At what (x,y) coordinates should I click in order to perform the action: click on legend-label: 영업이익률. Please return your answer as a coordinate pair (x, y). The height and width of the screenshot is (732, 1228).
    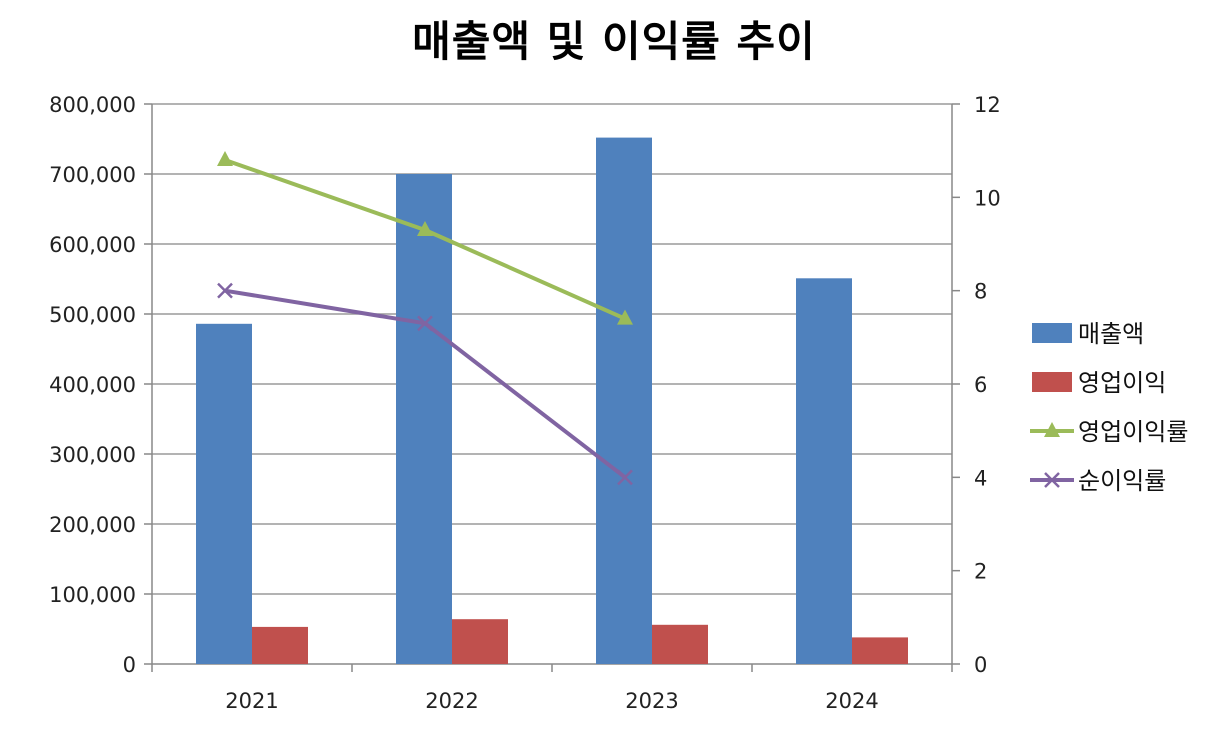
    Looking at the image, I should click on (1133, 432).